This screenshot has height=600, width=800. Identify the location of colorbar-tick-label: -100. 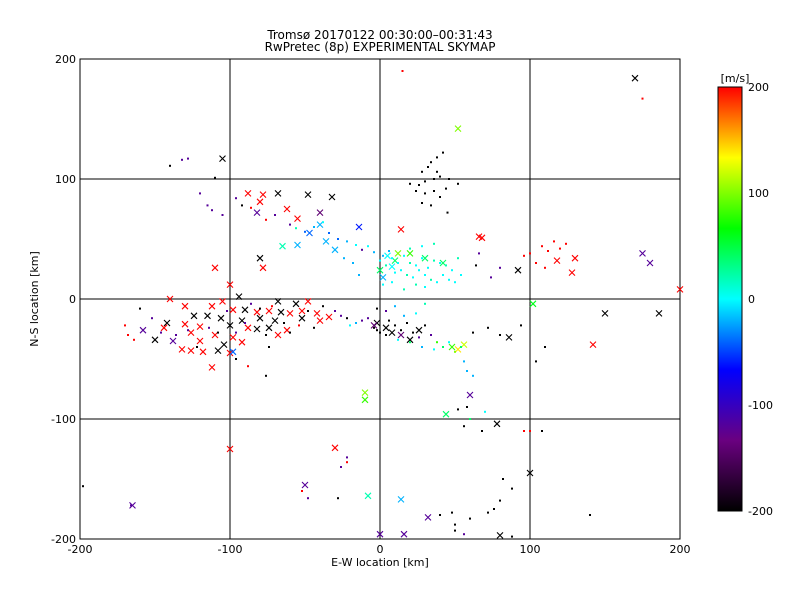
(760, 405).